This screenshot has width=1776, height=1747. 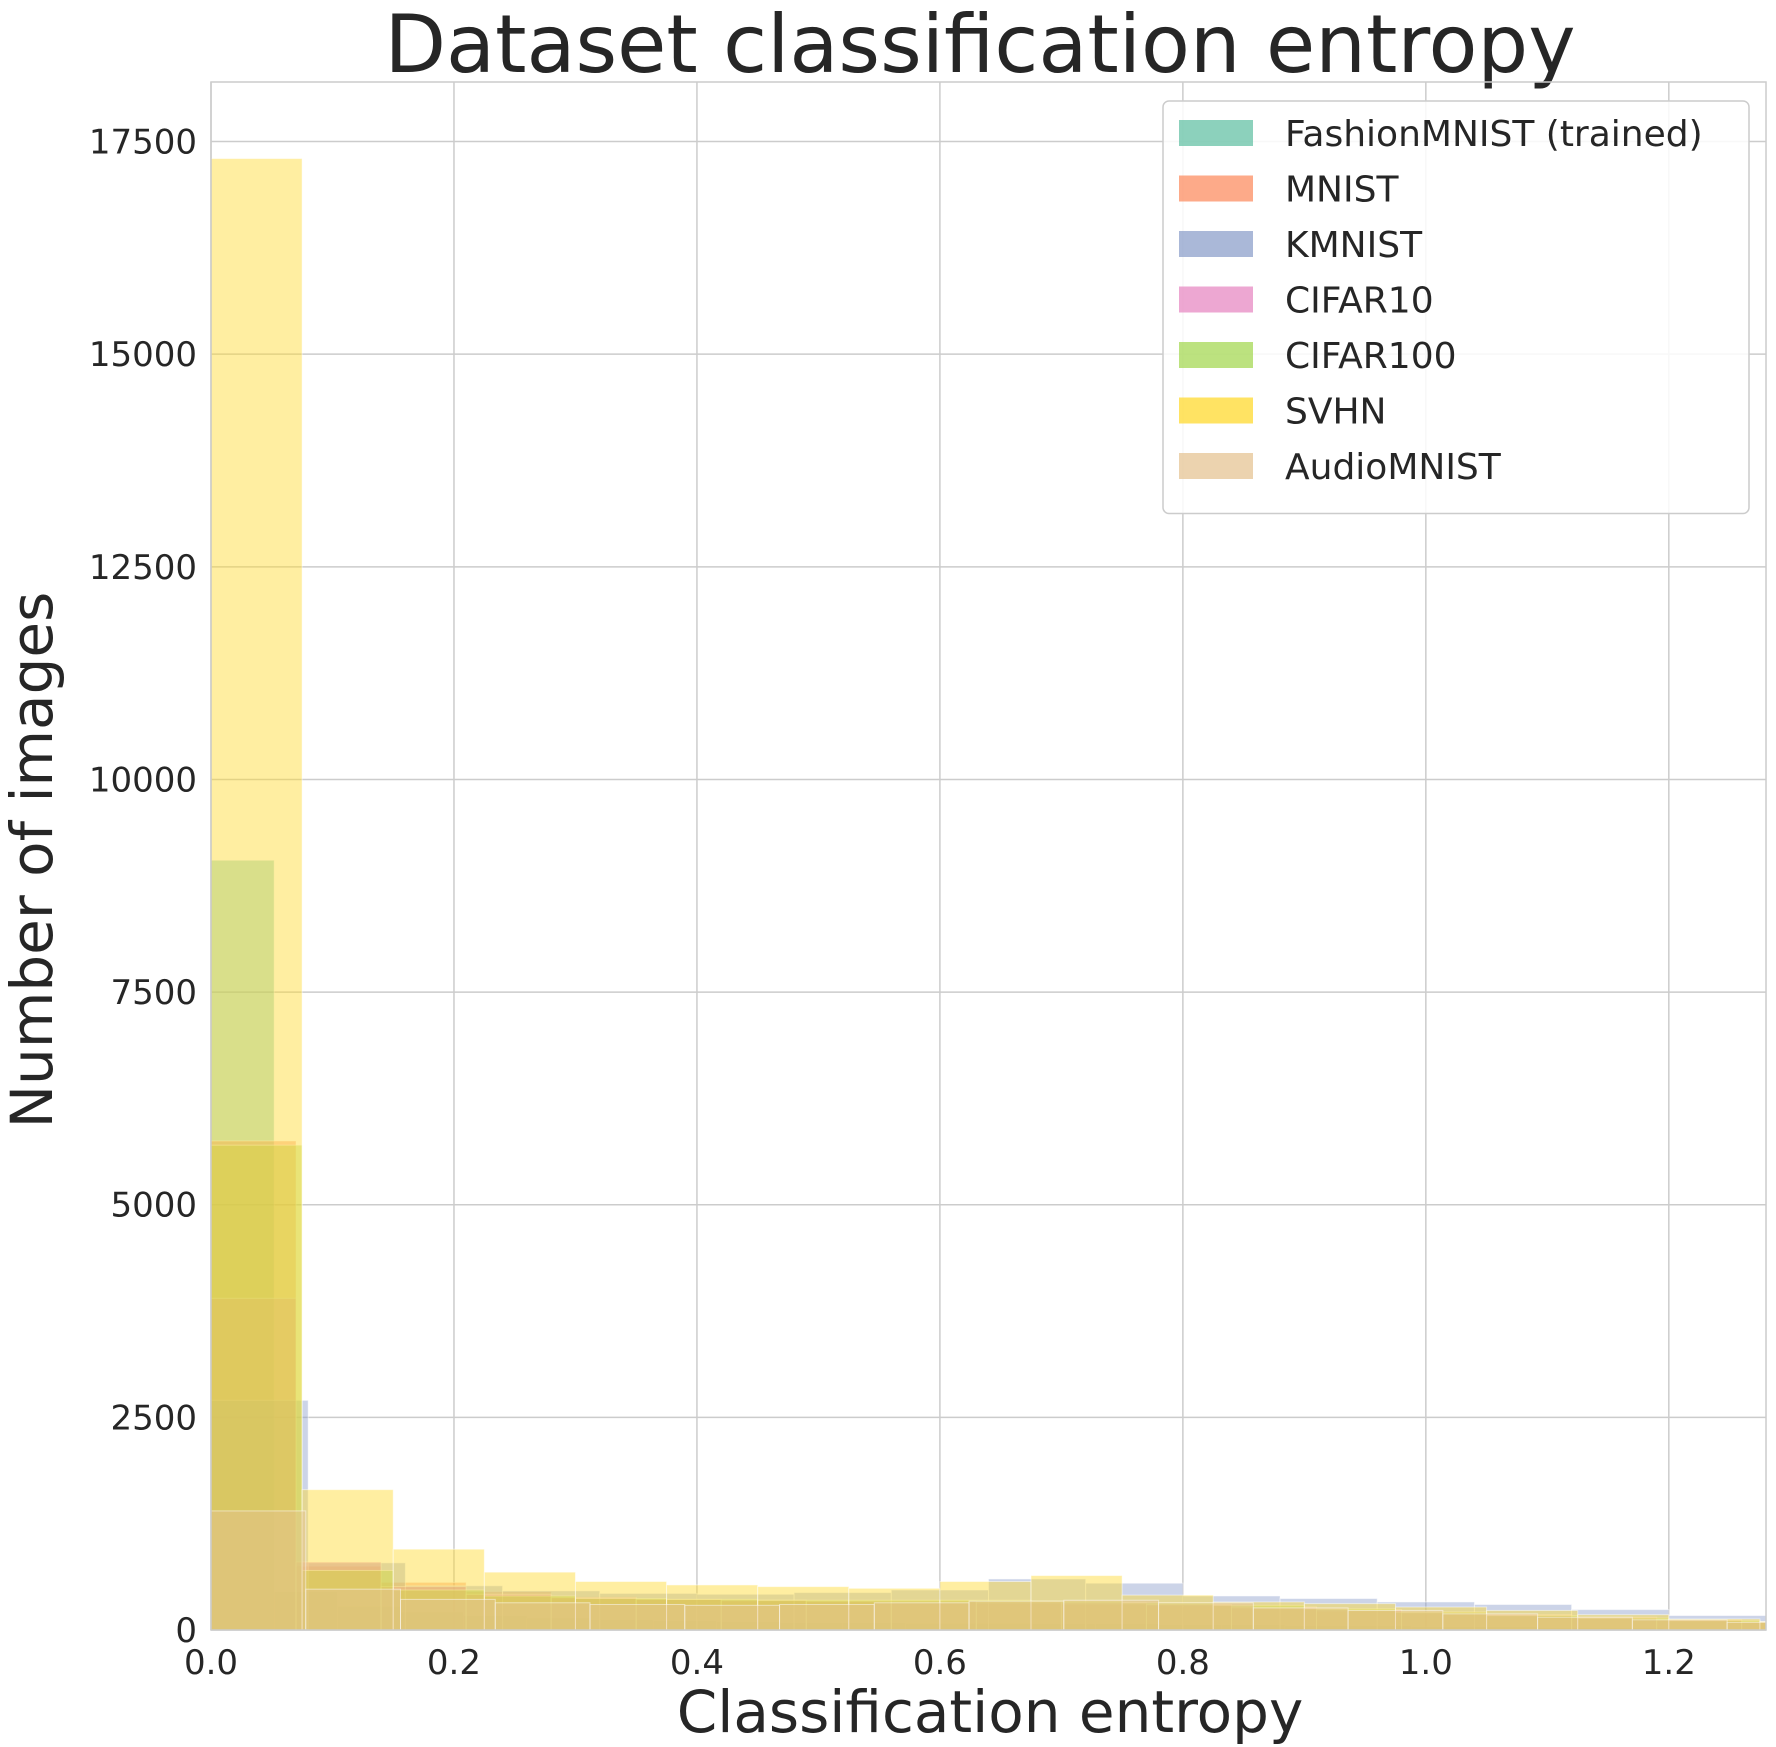 What do you see at coordinates (153, 1418) in the screenshot?
I see `y-tick-label: 2500` at bounding box center [153, 1418].